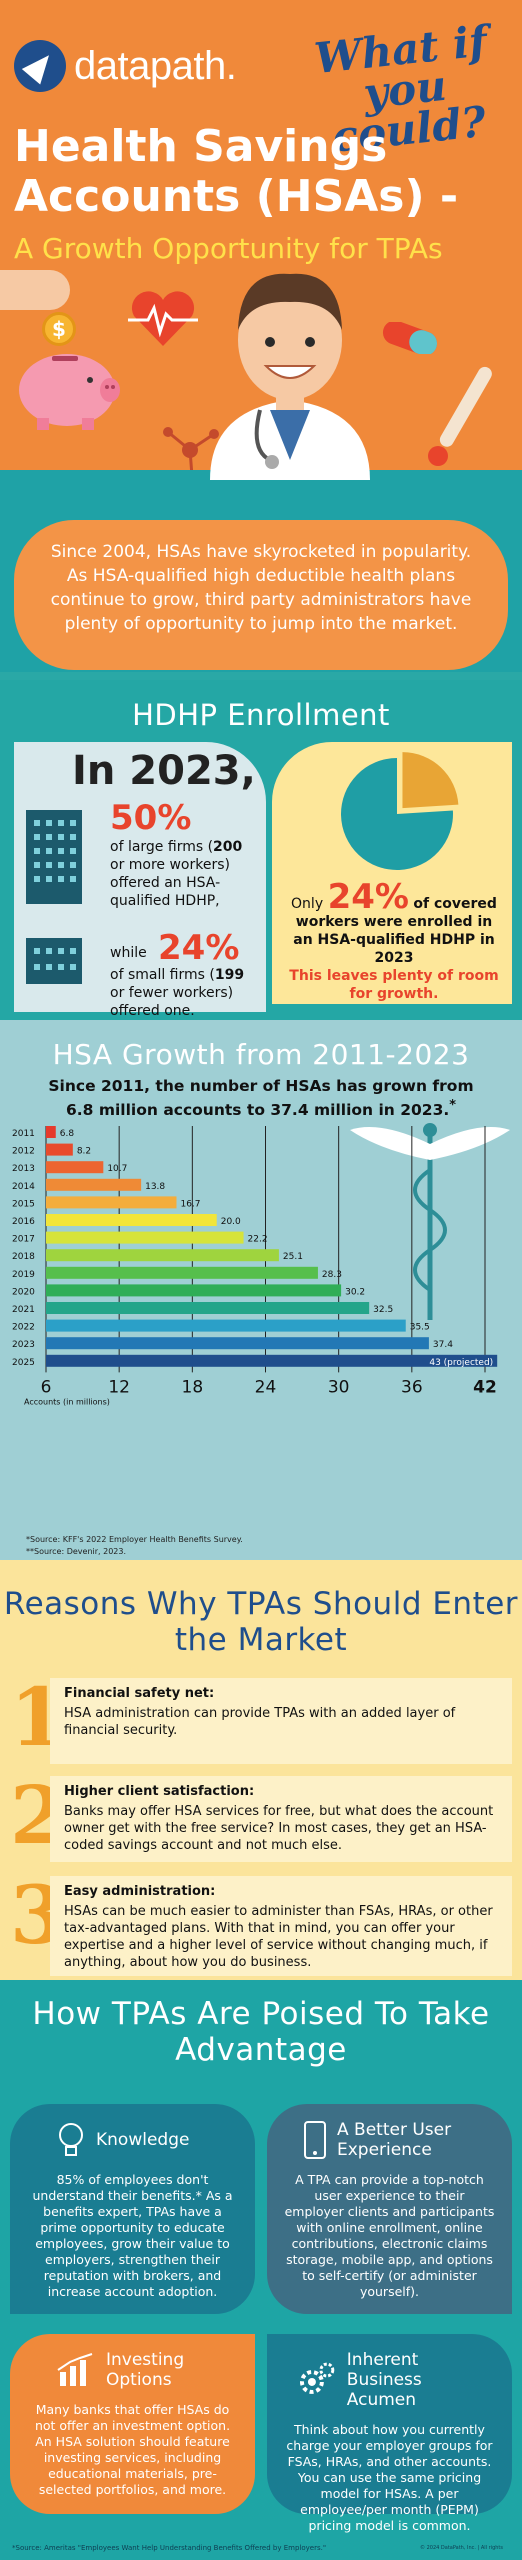  Describe the element at coordinates (23, 1310) in the screenshot. I see `category-label: 2021` at that location.